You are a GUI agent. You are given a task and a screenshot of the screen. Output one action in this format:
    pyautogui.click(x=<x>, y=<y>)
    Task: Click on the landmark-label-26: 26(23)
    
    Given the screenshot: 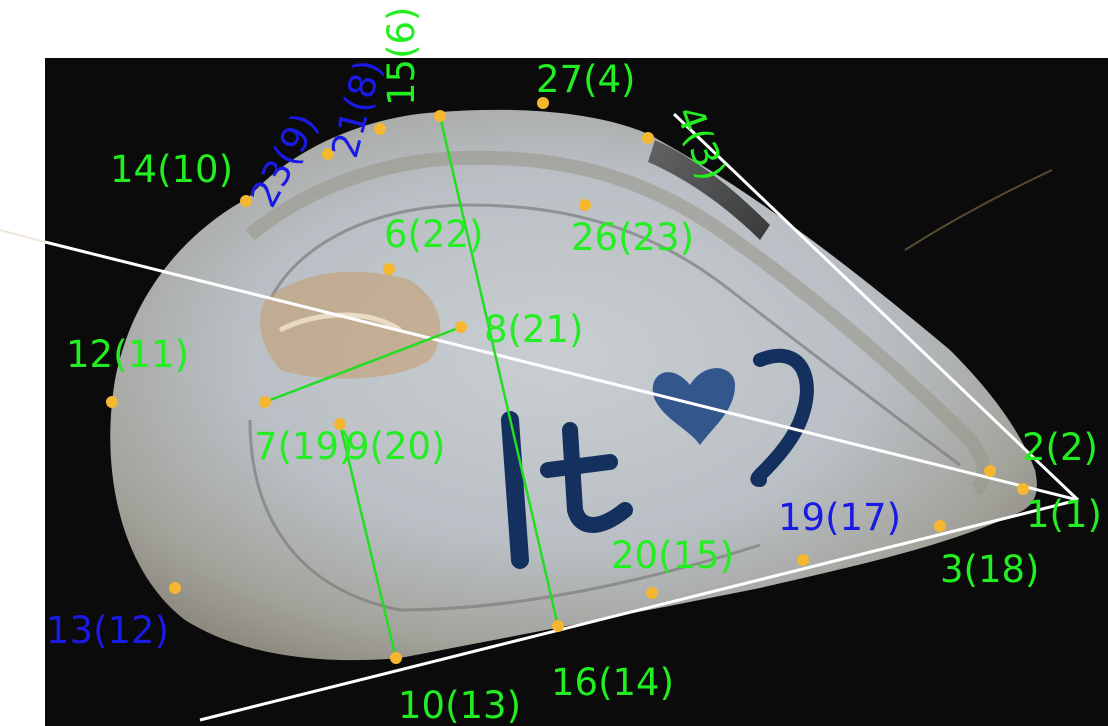 What is the action you would take?
    pyautogui.click(x=632, y=237)
    